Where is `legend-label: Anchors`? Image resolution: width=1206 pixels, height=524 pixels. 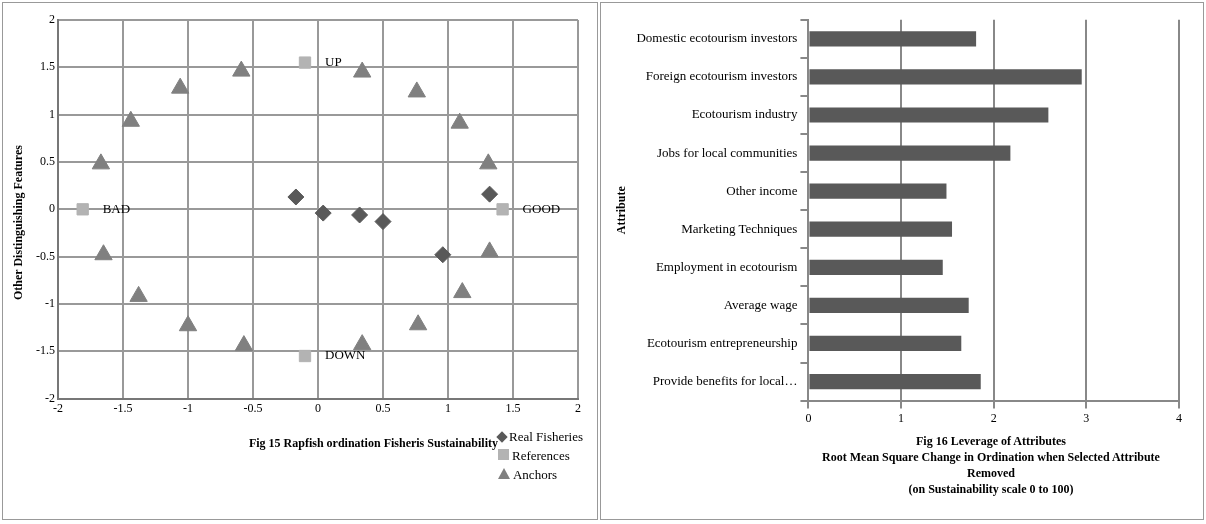 legend-label: Anchors is located at coordinates (535, 474).